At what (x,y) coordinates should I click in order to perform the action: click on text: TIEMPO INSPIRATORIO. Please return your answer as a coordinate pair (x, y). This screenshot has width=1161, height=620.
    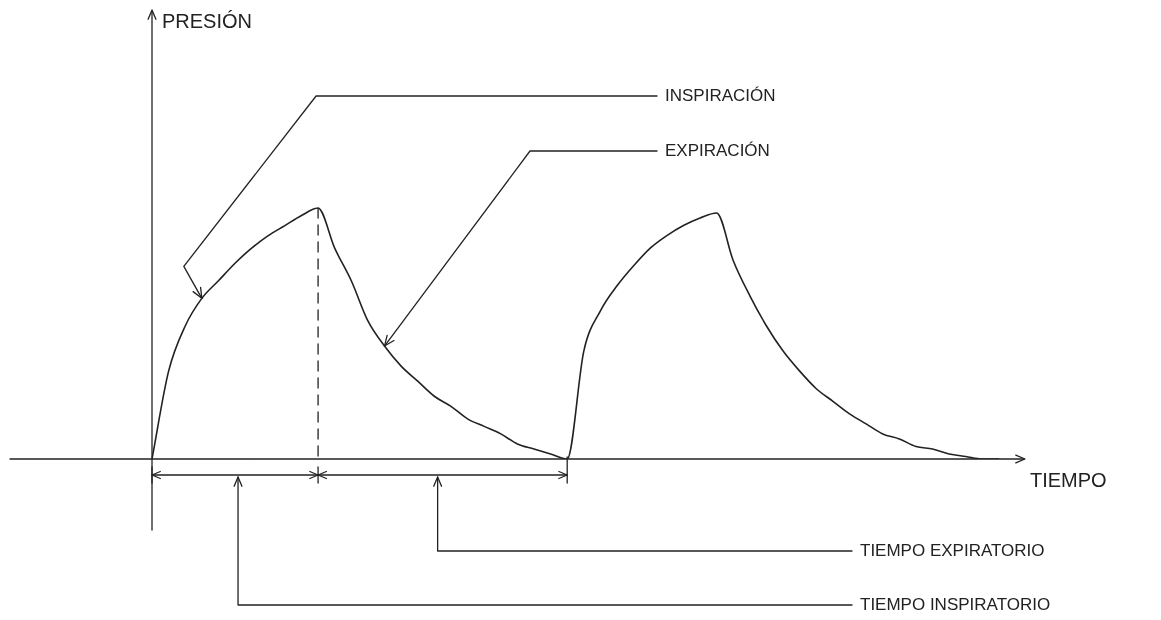
    Looking at the image, I should click on (955, 604).